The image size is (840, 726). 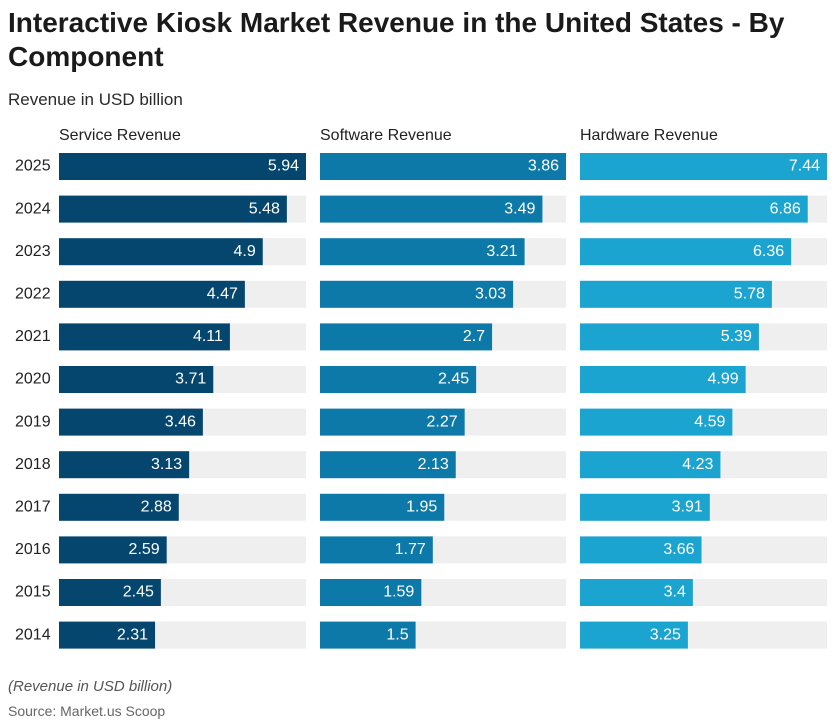 What do you see at coordinates (490, 294) in the screenshot?
I see `bar-value-label: 3.03` at bounding box center [490, 294].